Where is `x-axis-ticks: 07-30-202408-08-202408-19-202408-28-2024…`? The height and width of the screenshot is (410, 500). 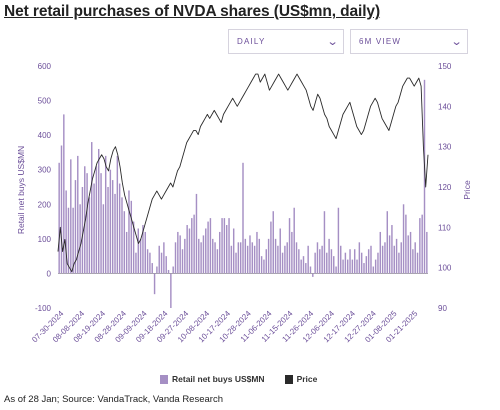 x-axis-ticks: 07-30-202408-08-202408-19-202408-28-2024… is located at coordinates (225, 327).